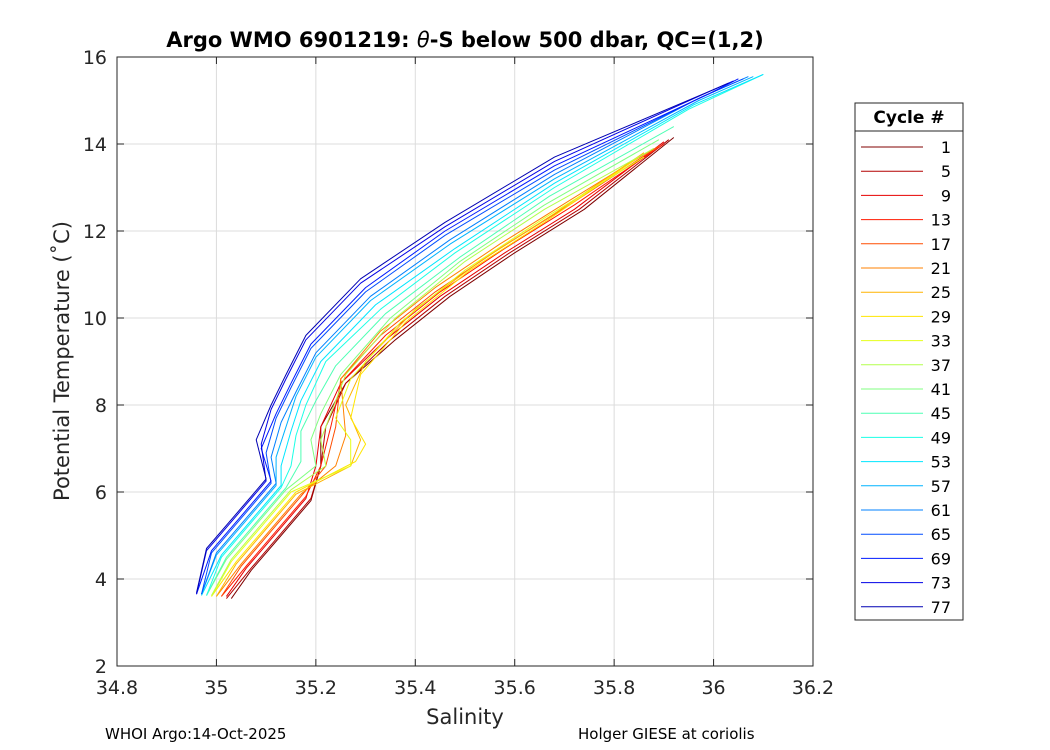 The width and height of the screenshot is (1050, 750). I want to click on x-tick-label: 35.4, so click(415, 688).